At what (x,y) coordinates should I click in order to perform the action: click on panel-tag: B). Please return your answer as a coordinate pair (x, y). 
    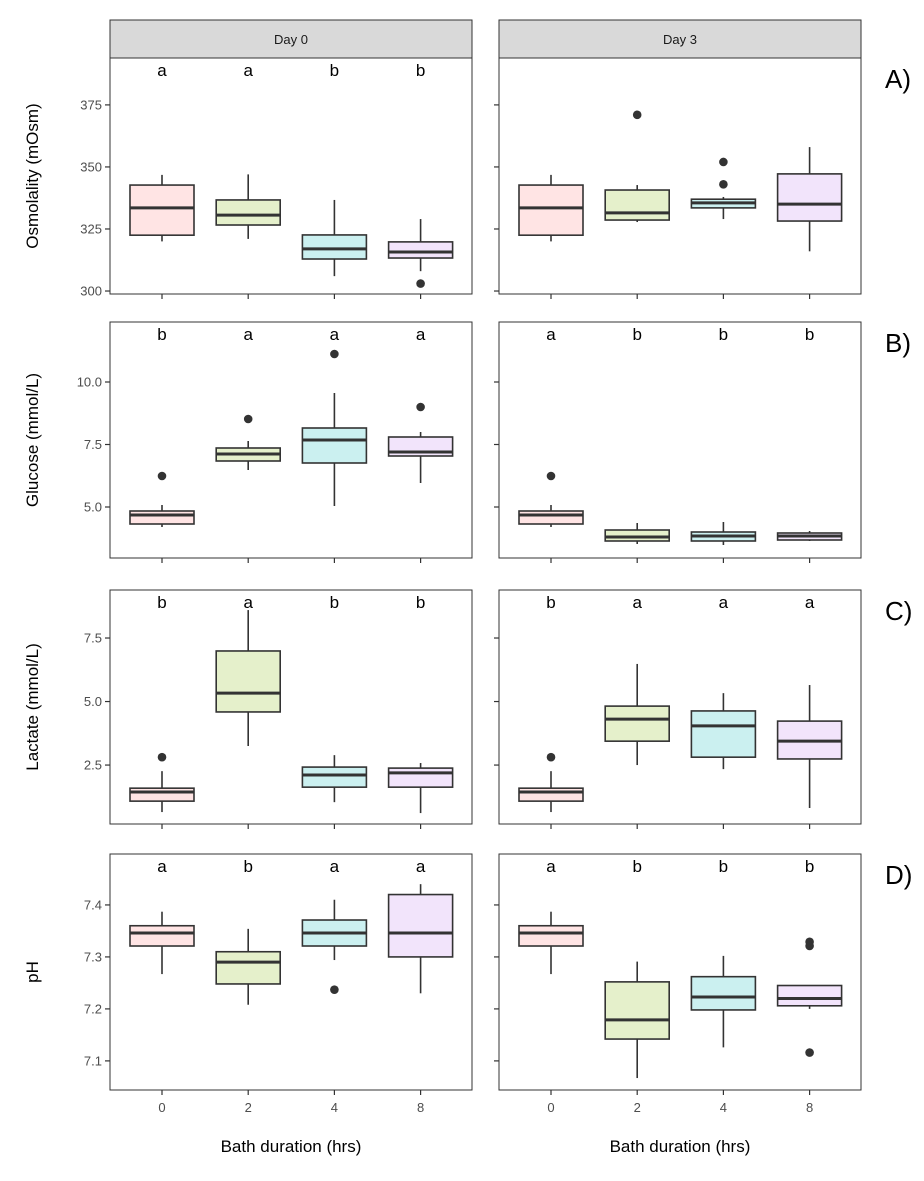
    Looking at the image, I should click on (898, 343).